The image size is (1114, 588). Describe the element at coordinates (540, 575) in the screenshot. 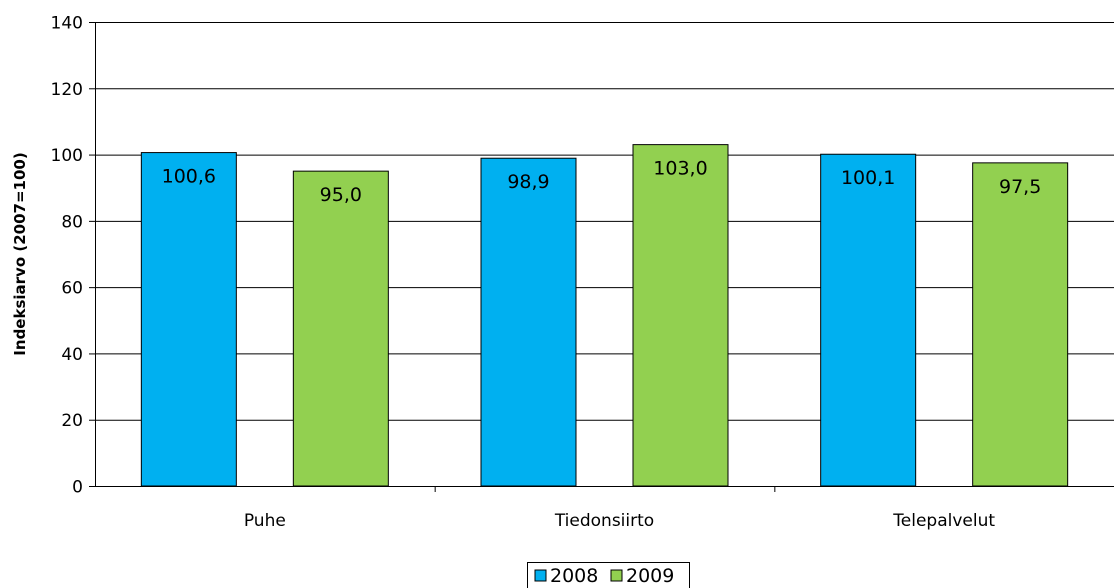

I see `legend-swatch-2008` at that location.